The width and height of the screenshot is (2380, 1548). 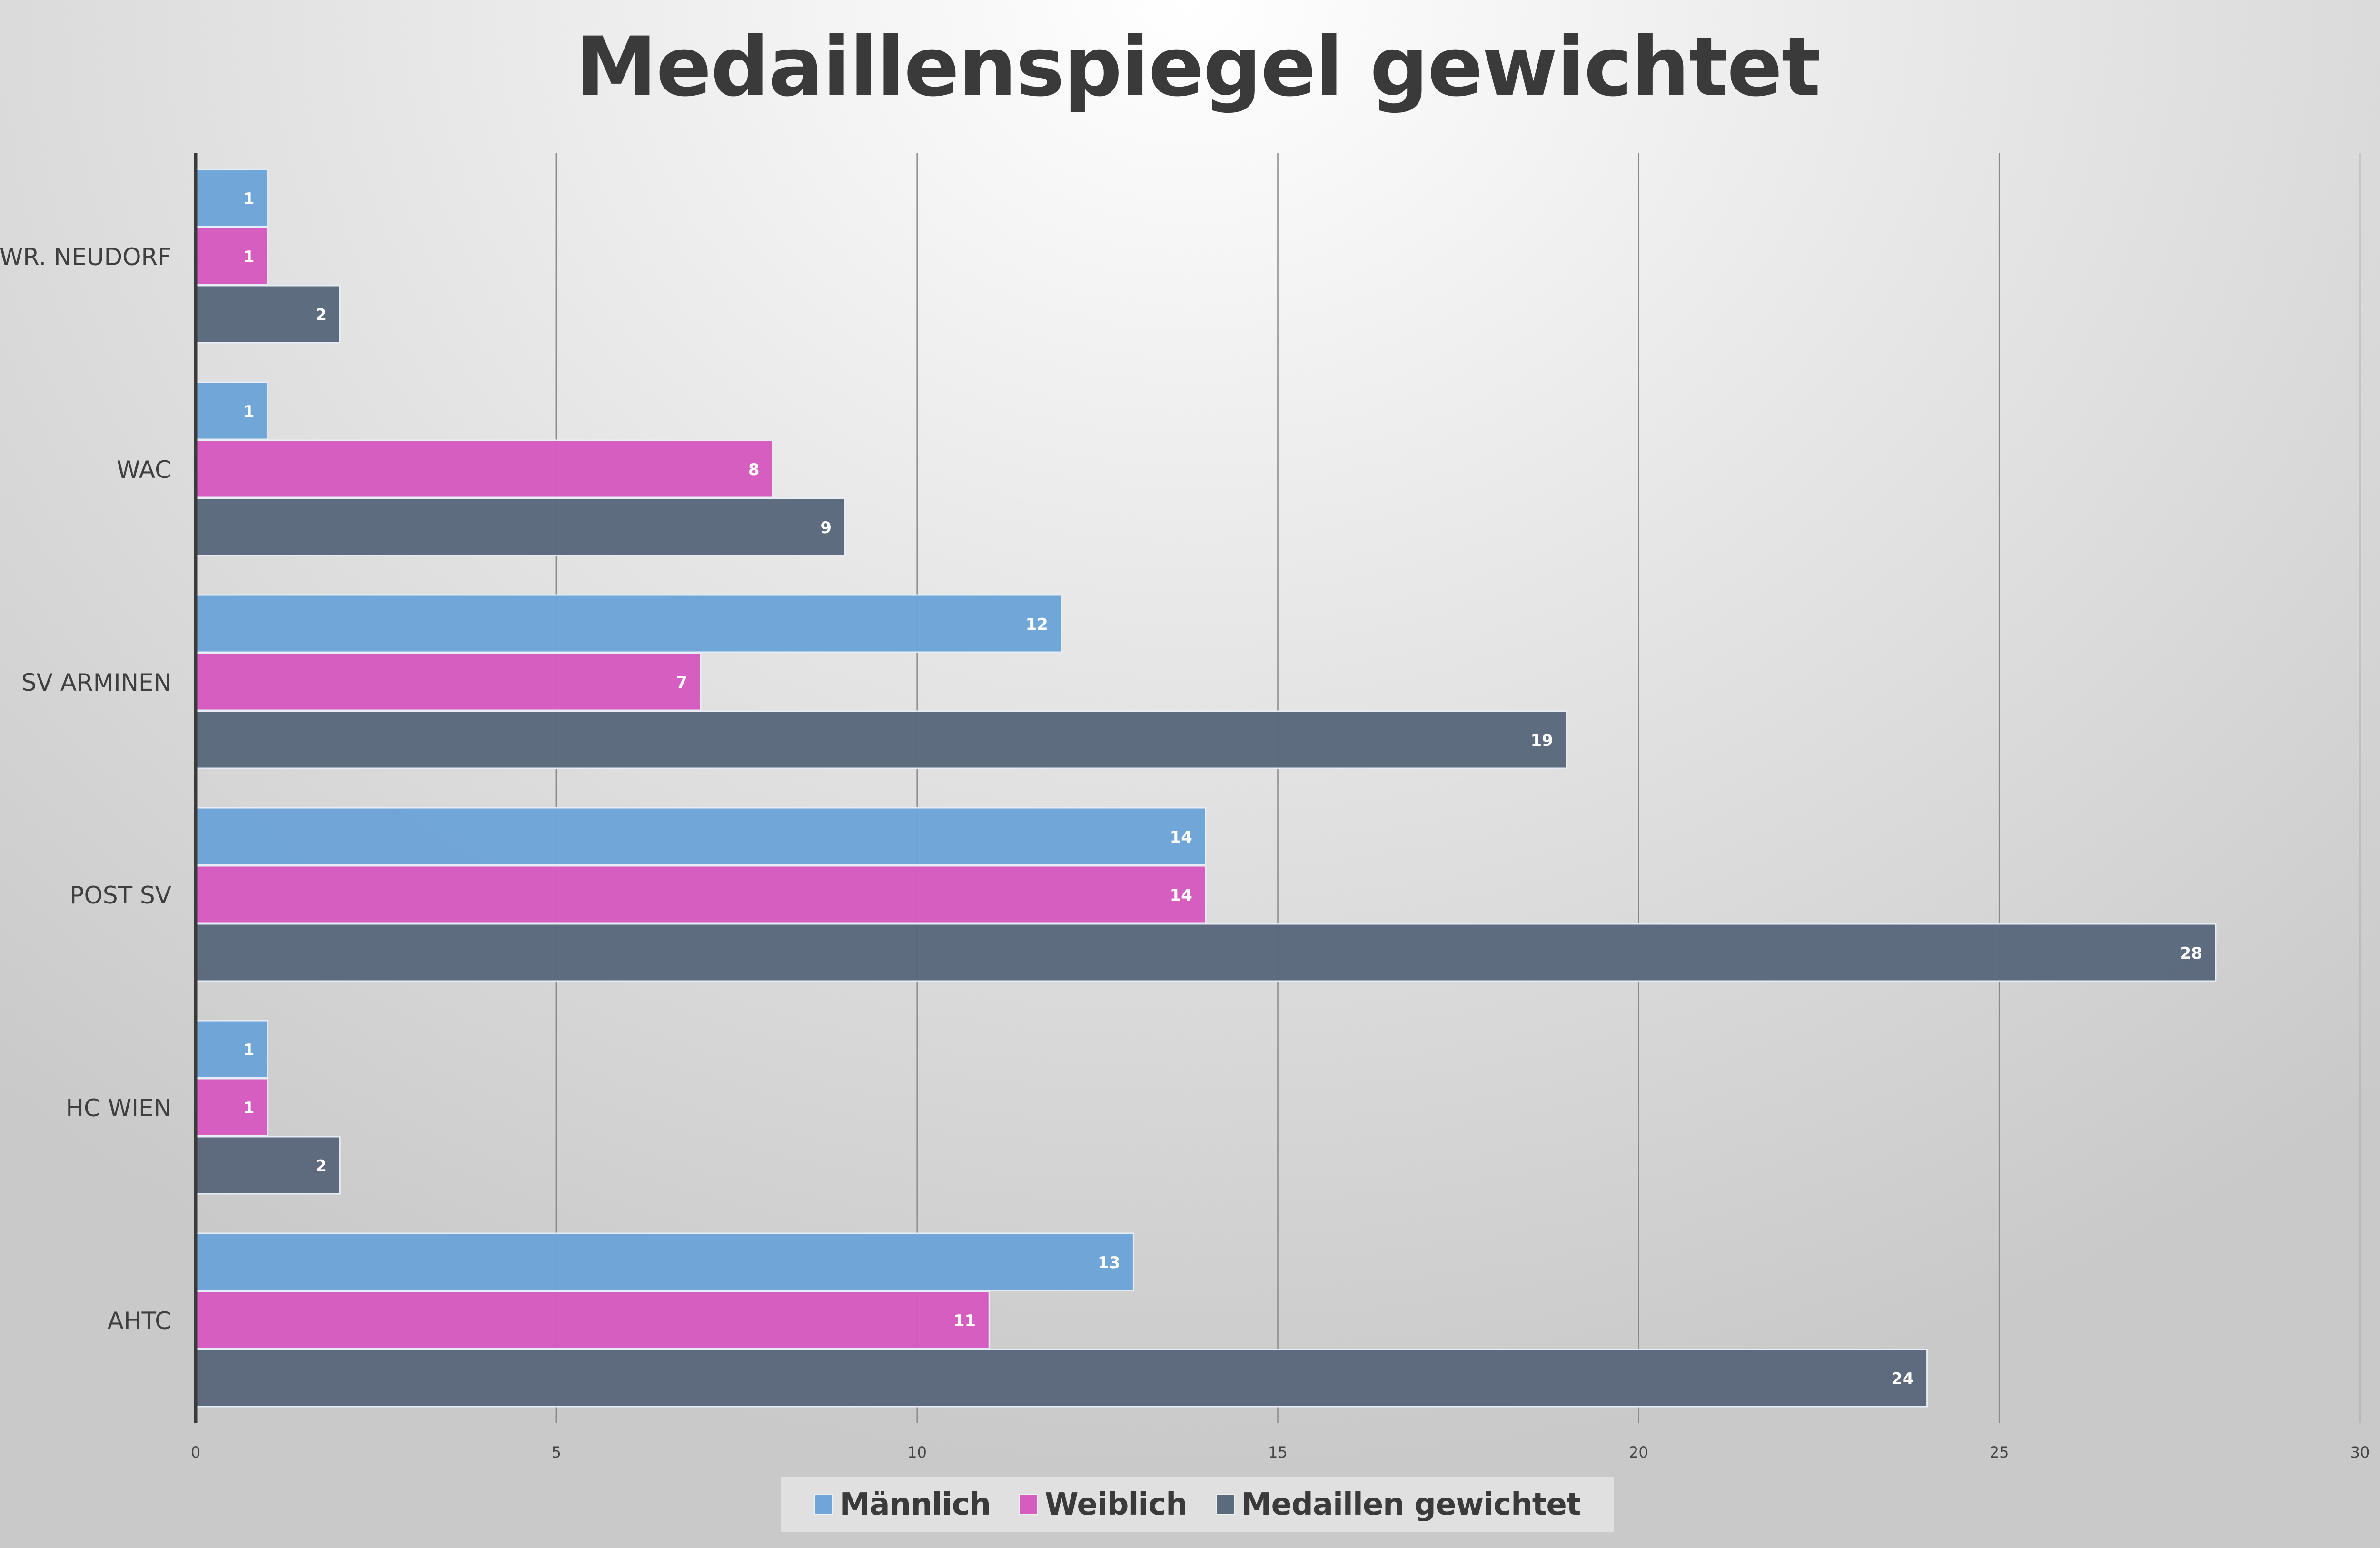 I want to click on category-label: SV ARMINEN, so click(x=96, y=683).